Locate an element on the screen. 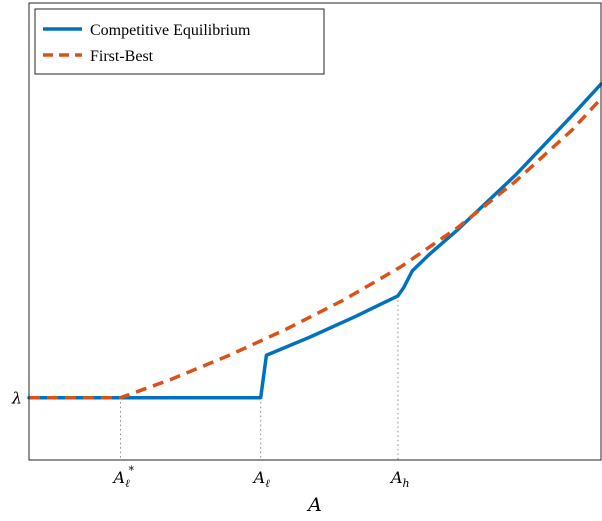 The height and width of the screenshot is (521, 602). legend: Competitive Equilibrium First-Best is located at coordinates (179, 41).